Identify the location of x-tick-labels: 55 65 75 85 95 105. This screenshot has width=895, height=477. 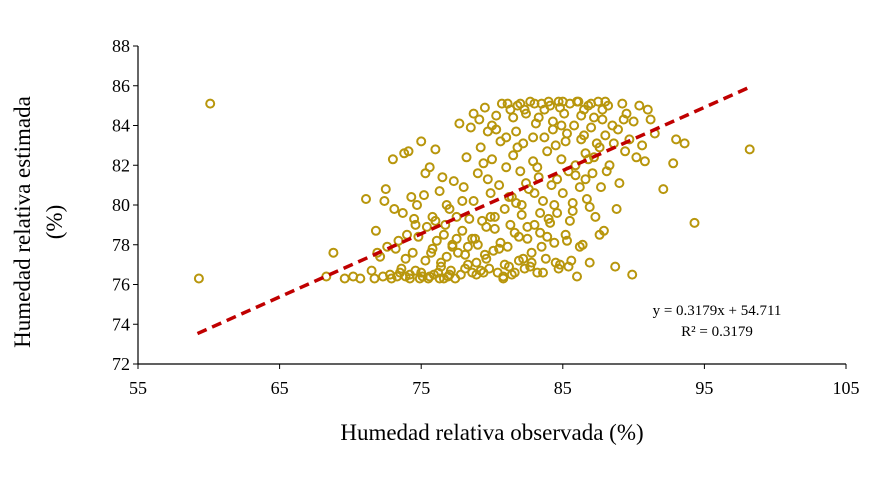
(494, 381).